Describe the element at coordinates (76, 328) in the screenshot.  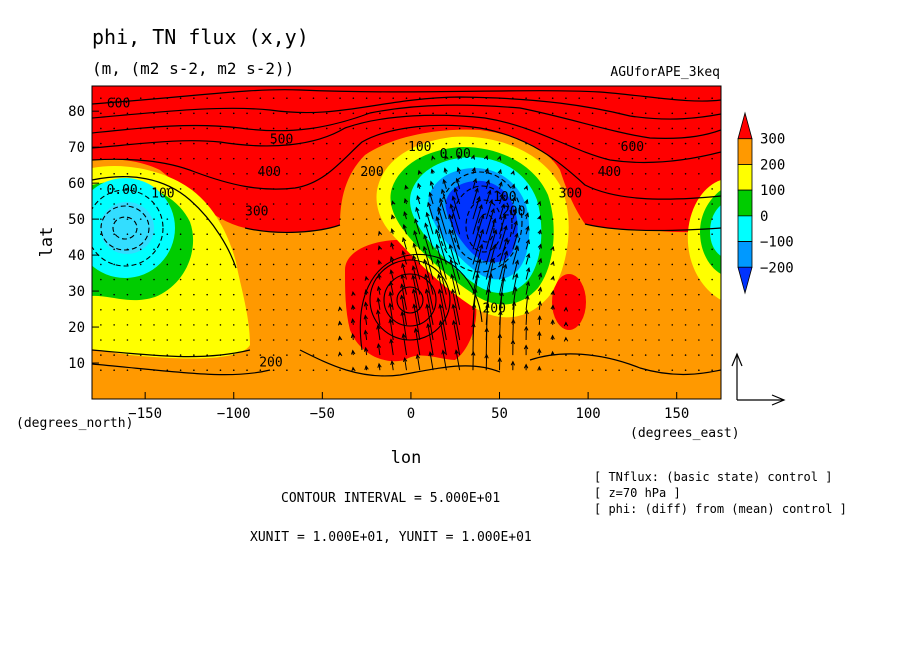
I see `y-tick-label: 20` at that location.